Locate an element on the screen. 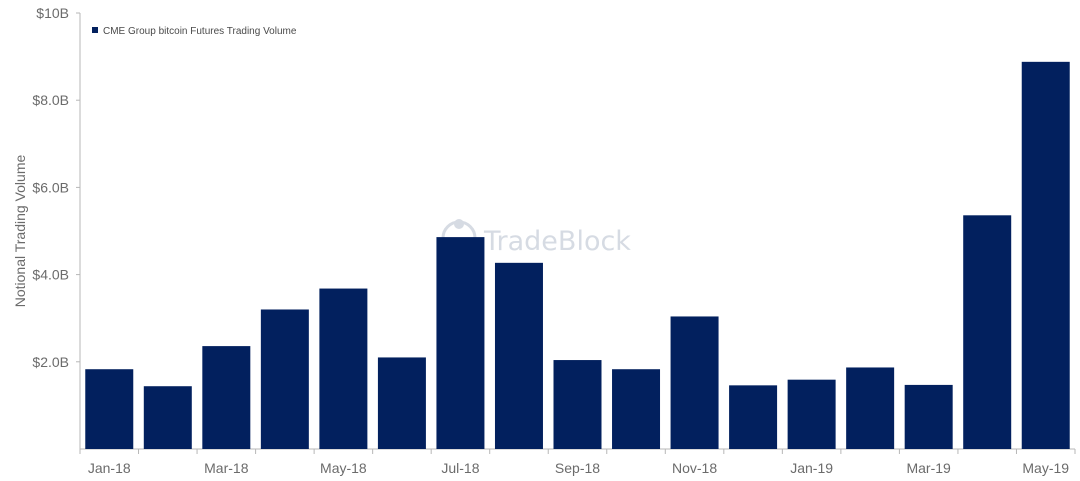 This screenshot has height=481, width=1080. x-tick-label: Jul-18 is located at coordinates (460, 468).